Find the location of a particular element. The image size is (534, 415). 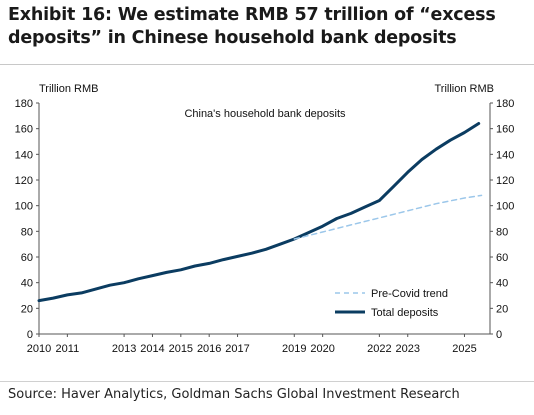

legend: Pre-Covid trend Total deposits is located at coordinates (391, 303).